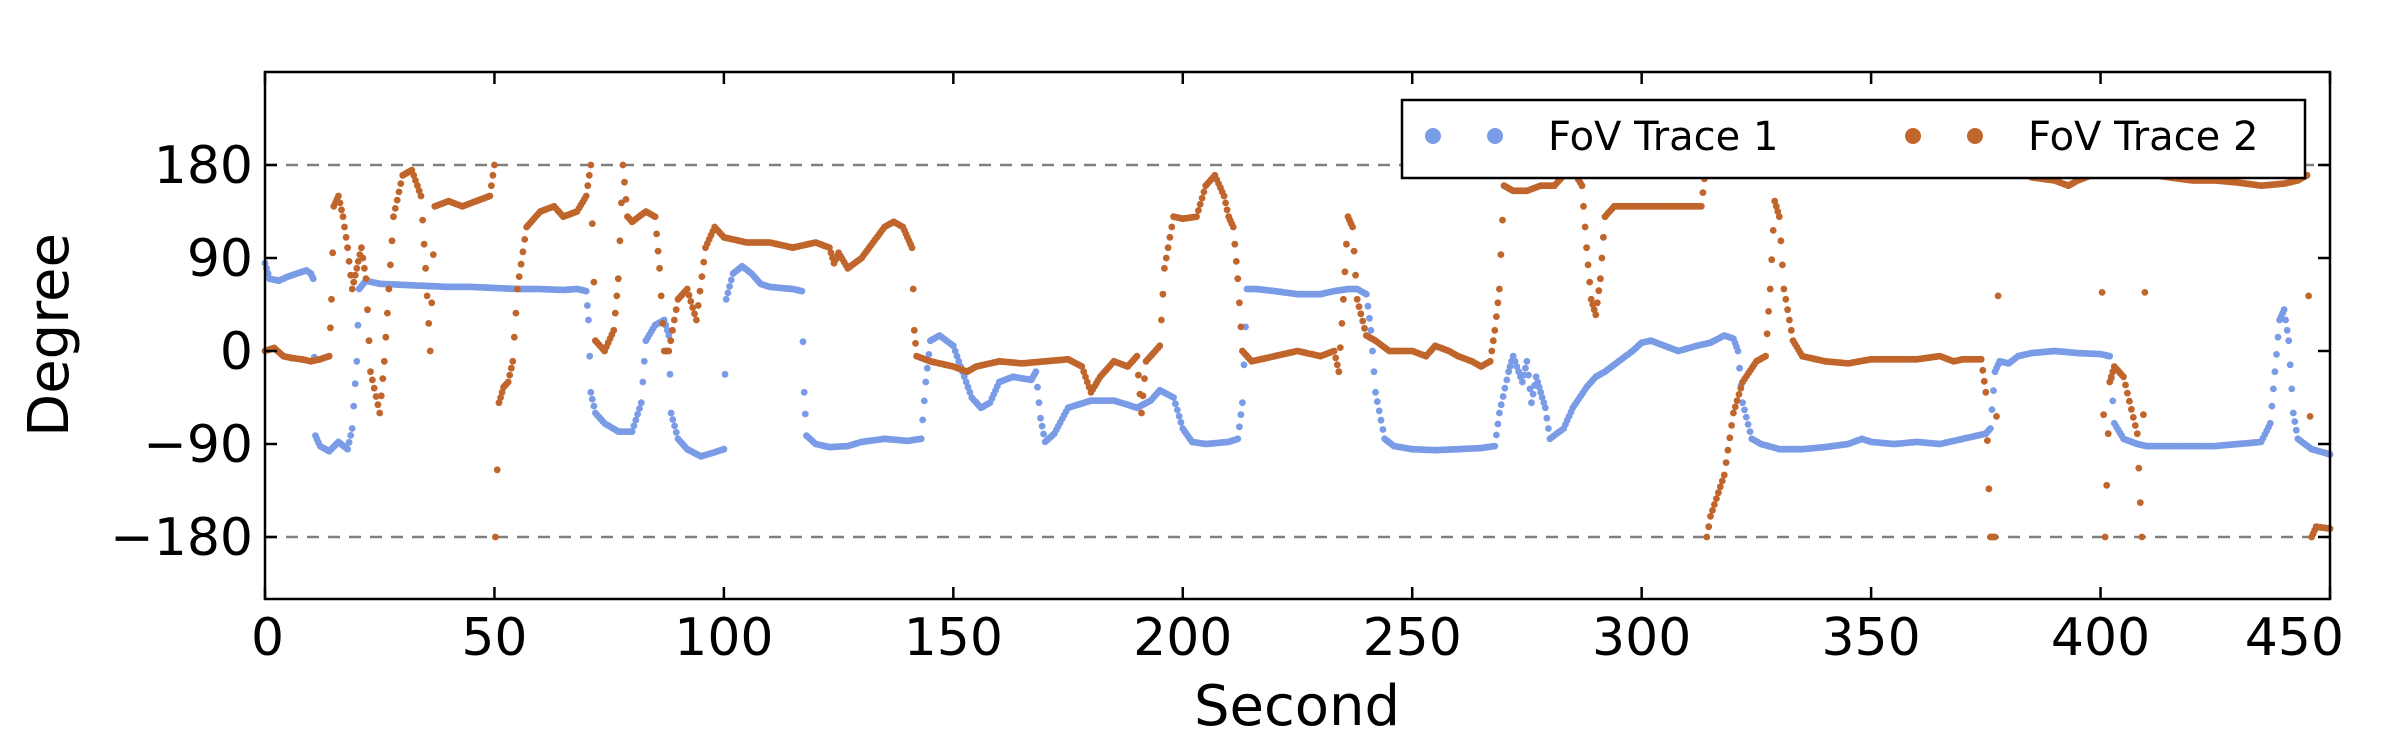 The image size is (2400, 750). I want to click on y-tick-label-2: 0, so click(236, 352).